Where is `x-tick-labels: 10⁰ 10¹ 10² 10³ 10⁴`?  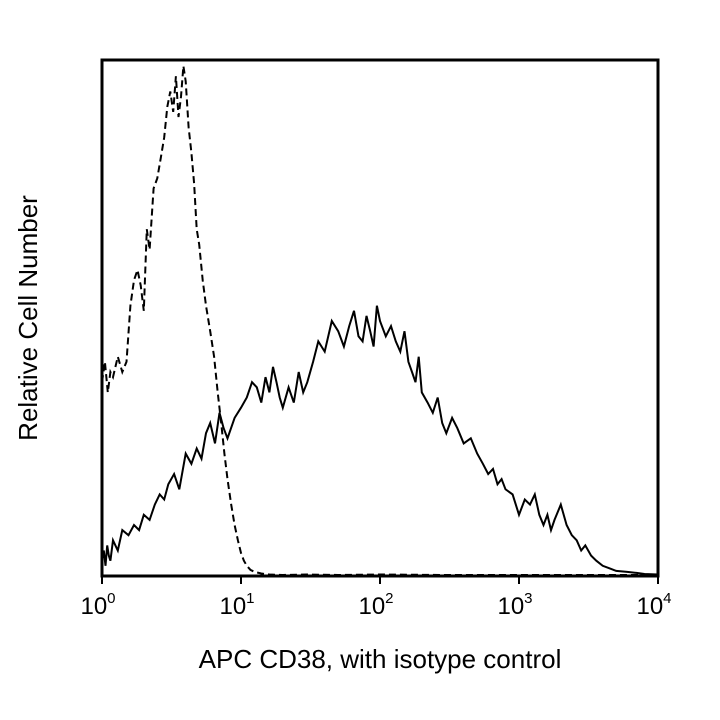 x-tick-labels: 10⁰ 10¹ 10² 10³ 10⁴ is located at coordinates (375, 605).